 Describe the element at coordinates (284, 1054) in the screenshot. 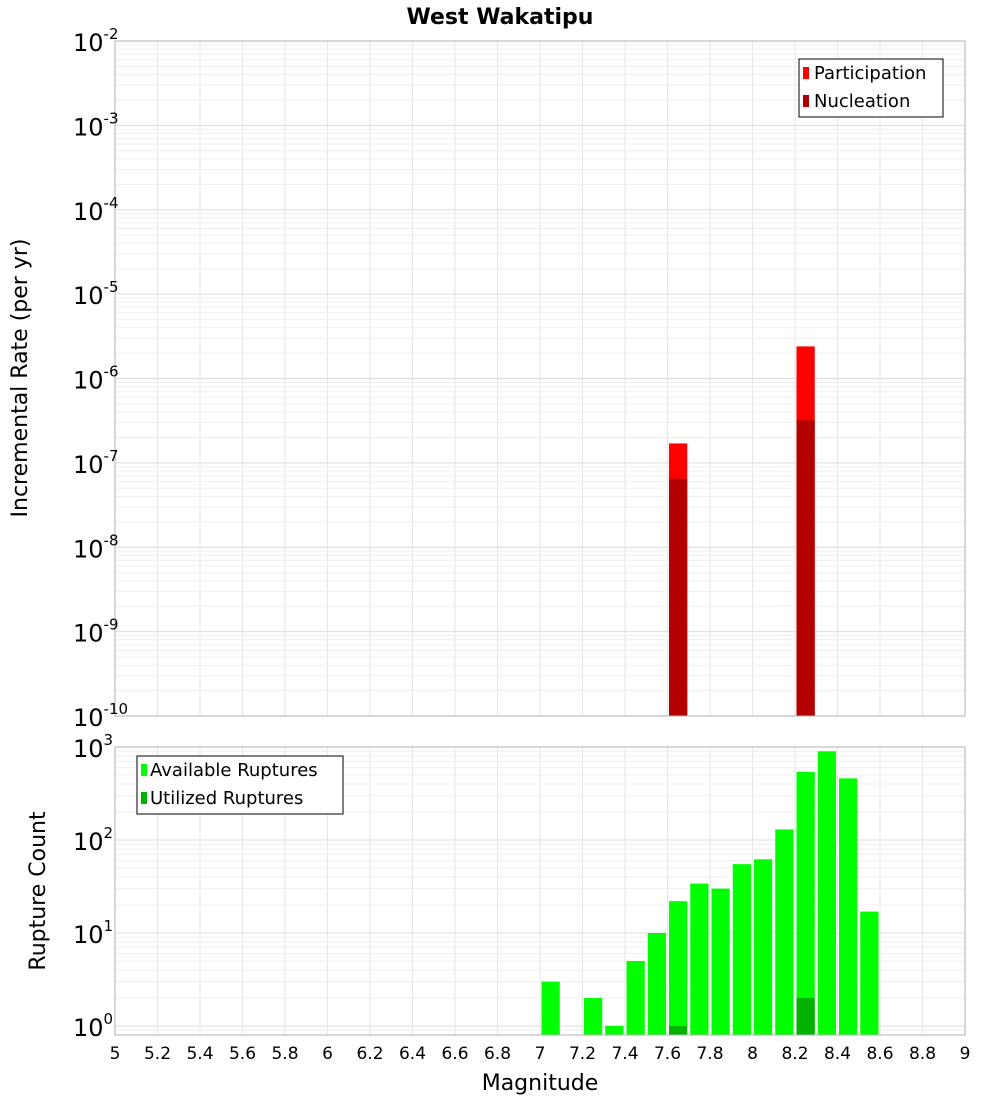

I see `x-tick-label: 5.8` at that location.